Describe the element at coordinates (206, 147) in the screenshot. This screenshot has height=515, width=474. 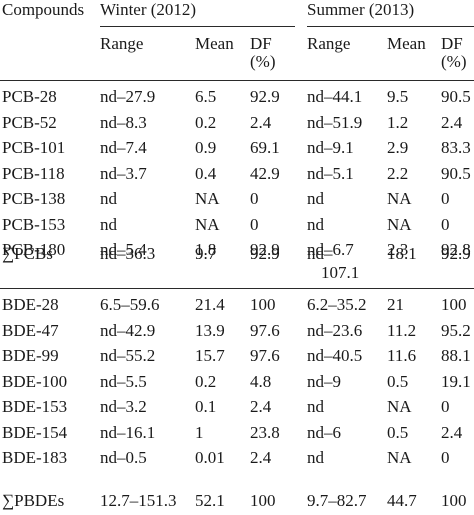
I see `table-cell-winter-mean: 0.9` at that location.